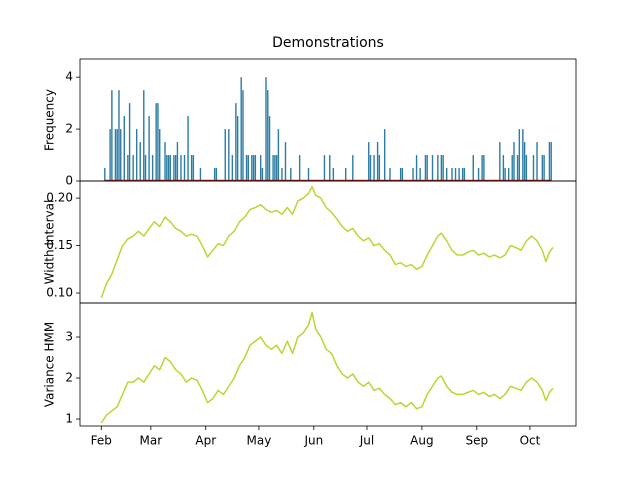 The image size is (640, 480). What do you see at coordinates (69, 419) in the screenshot?
I see `y-tick-label: 1` at bounding box center [69, 419].